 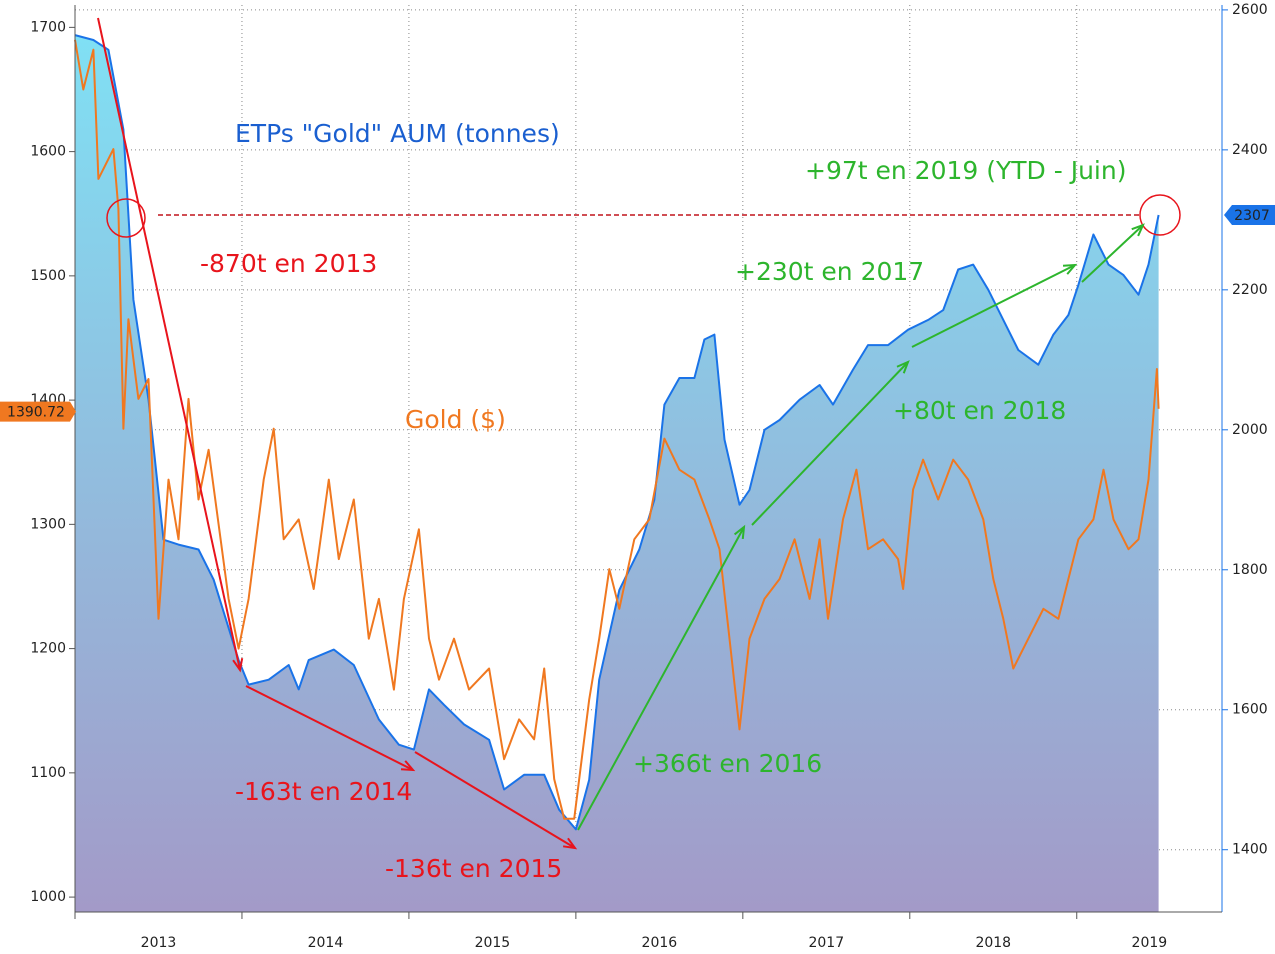 What do you see at coordinates (323, 791) in the screenshot?
I see `annotation: -163t en 2014` at bounding box center [323, 791].